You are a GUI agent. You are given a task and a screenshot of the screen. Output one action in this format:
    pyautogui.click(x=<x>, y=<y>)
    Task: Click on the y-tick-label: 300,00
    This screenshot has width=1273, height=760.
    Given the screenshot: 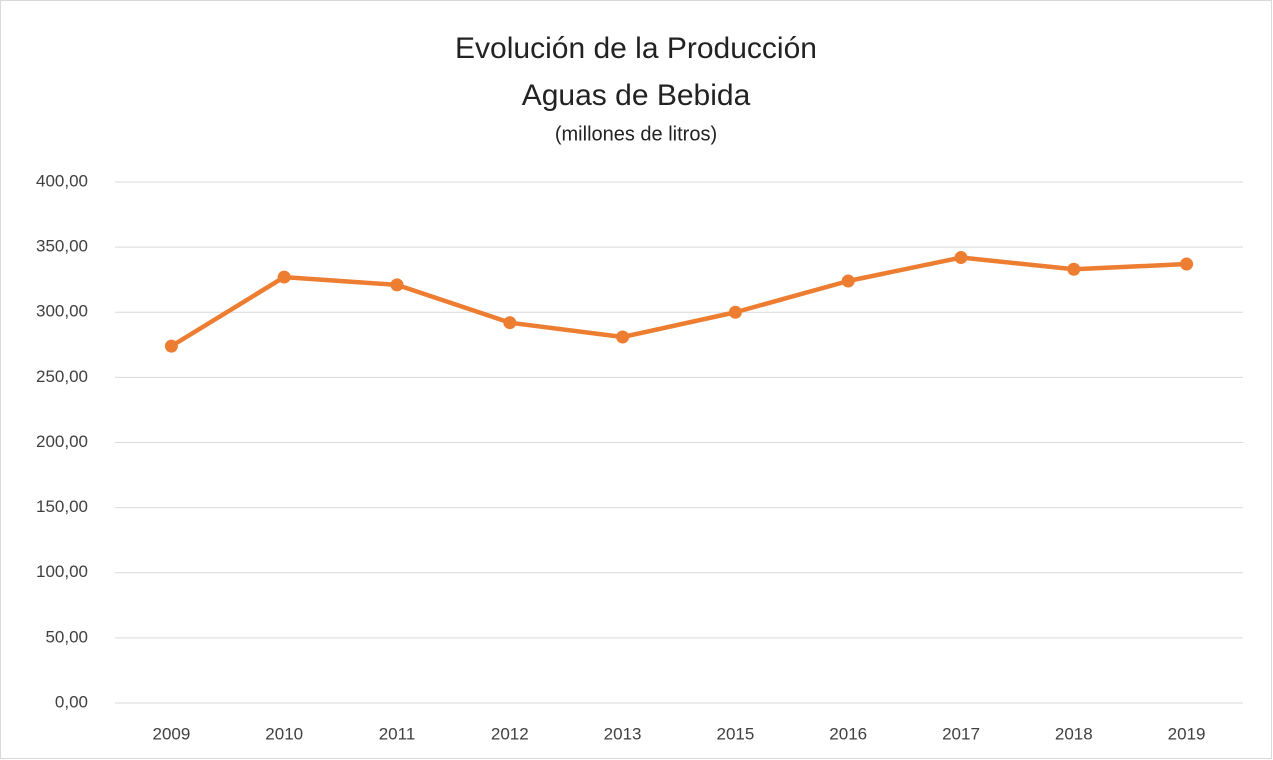 What is the action you would take?
    pyautogui.click(x=62, y=311)
    